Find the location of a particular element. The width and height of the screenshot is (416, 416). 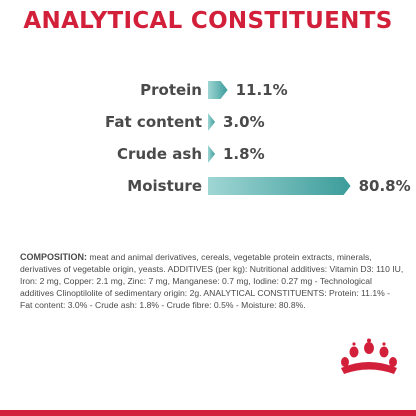

bar-crude-ash is located at coordinates (211, 154).